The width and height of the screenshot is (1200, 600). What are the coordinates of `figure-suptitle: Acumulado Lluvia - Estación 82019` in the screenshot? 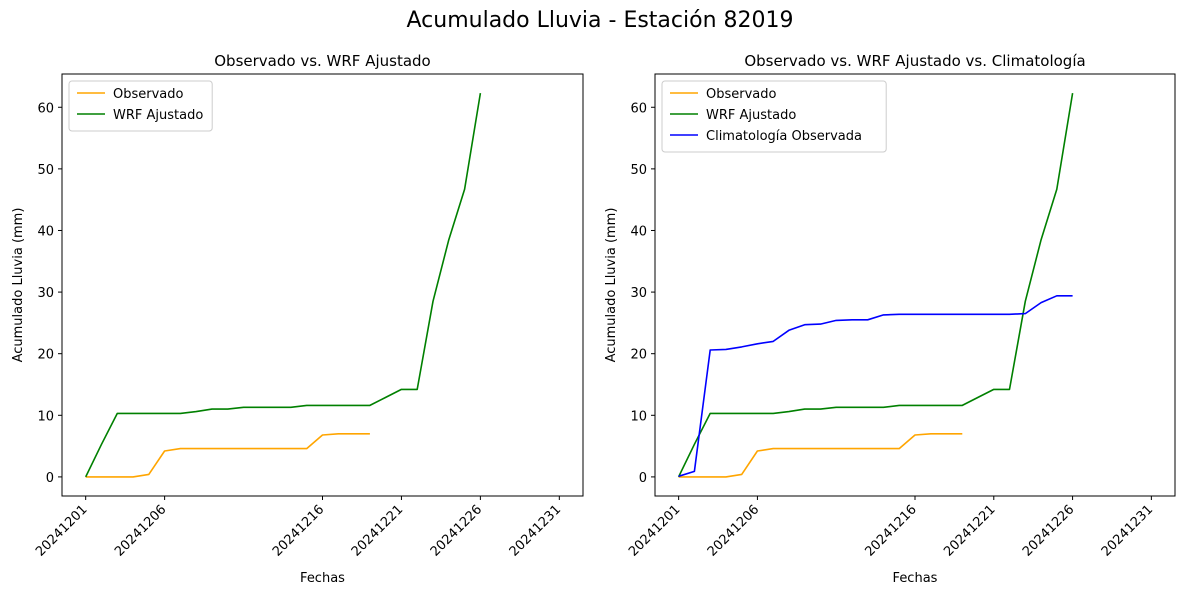 It's located at (600, 20).